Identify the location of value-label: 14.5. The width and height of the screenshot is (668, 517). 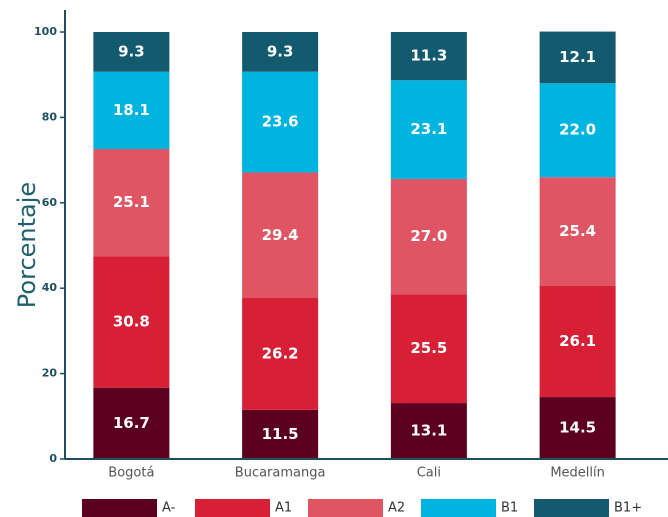
(577, 428).